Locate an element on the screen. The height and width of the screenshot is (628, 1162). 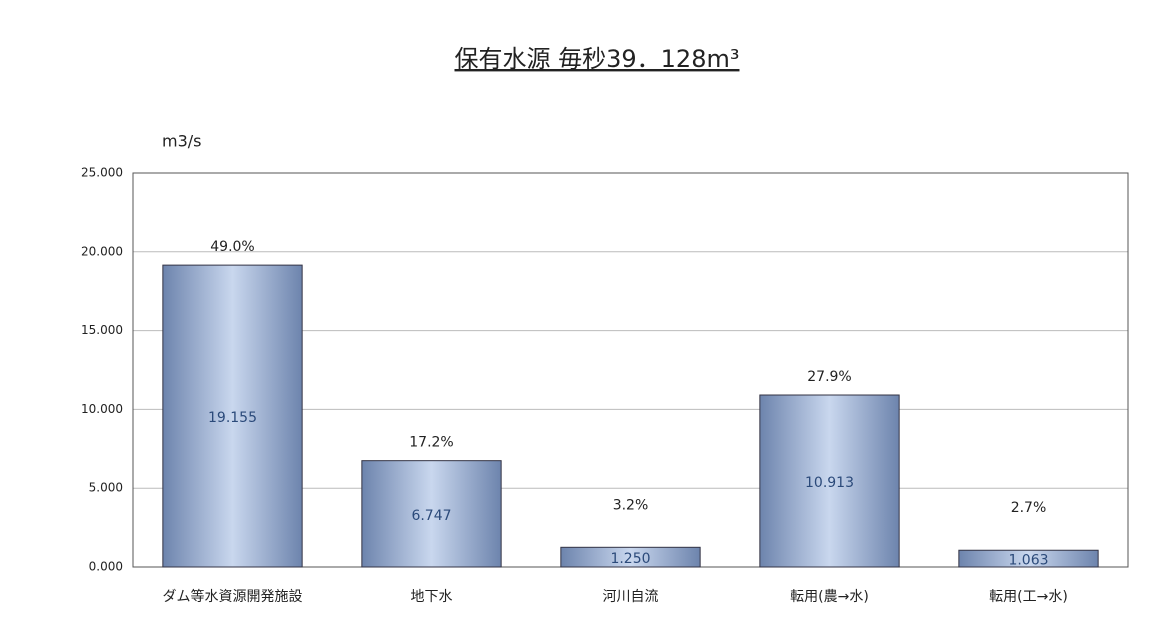
value-label: 6.747 is located at coordinates (431, 516).